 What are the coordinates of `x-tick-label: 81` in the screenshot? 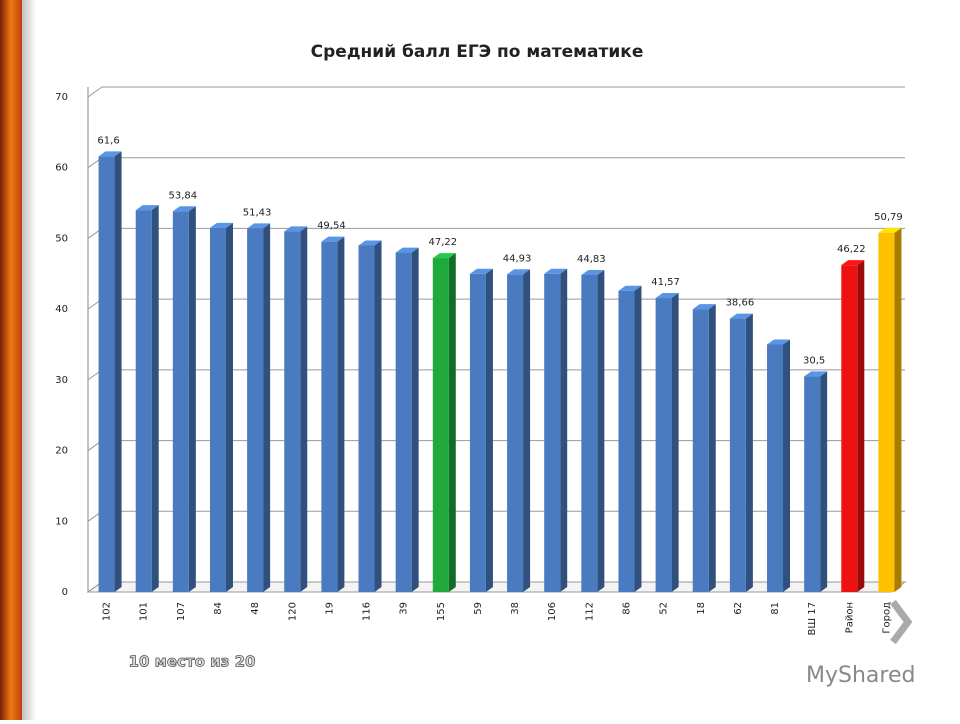 It's located at (775, 608).